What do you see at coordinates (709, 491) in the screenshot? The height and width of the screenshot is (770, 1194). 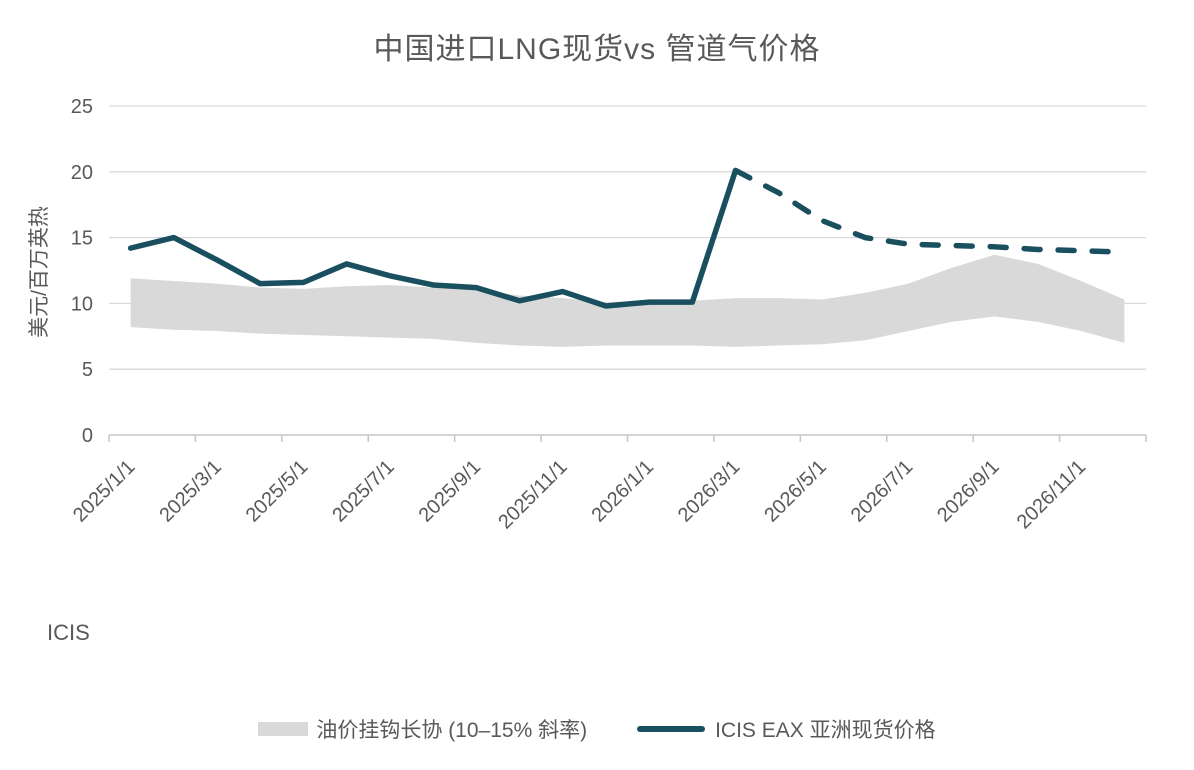 I see `x-tick-label: 2026/3/1` at bounding box center [709, 491].